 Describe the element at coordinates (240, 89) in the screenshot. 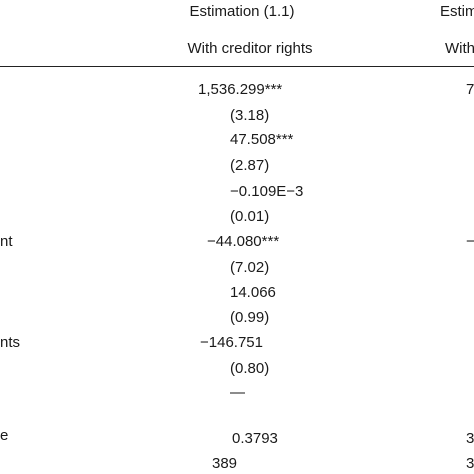

I see `row-1-col1: 1,536.299***` at that location.